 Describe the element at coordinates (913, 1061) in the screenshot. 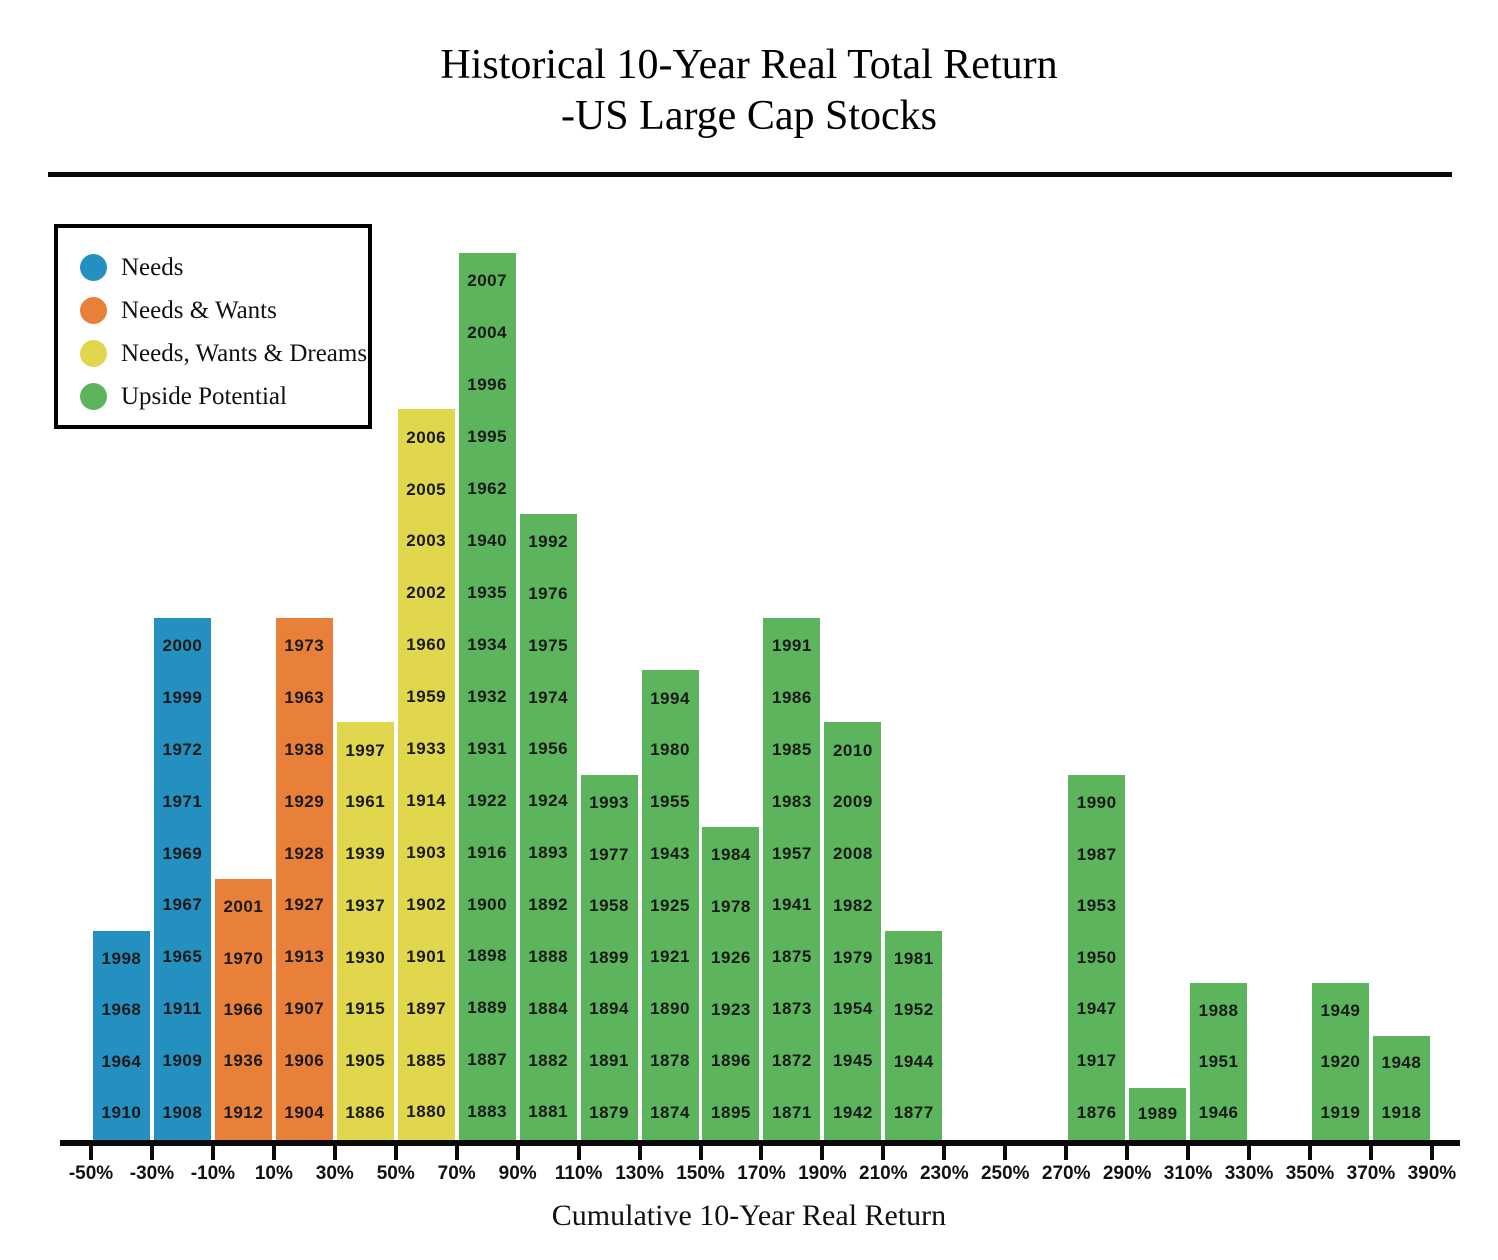

I see `bar-year-label: 1944` at that location.